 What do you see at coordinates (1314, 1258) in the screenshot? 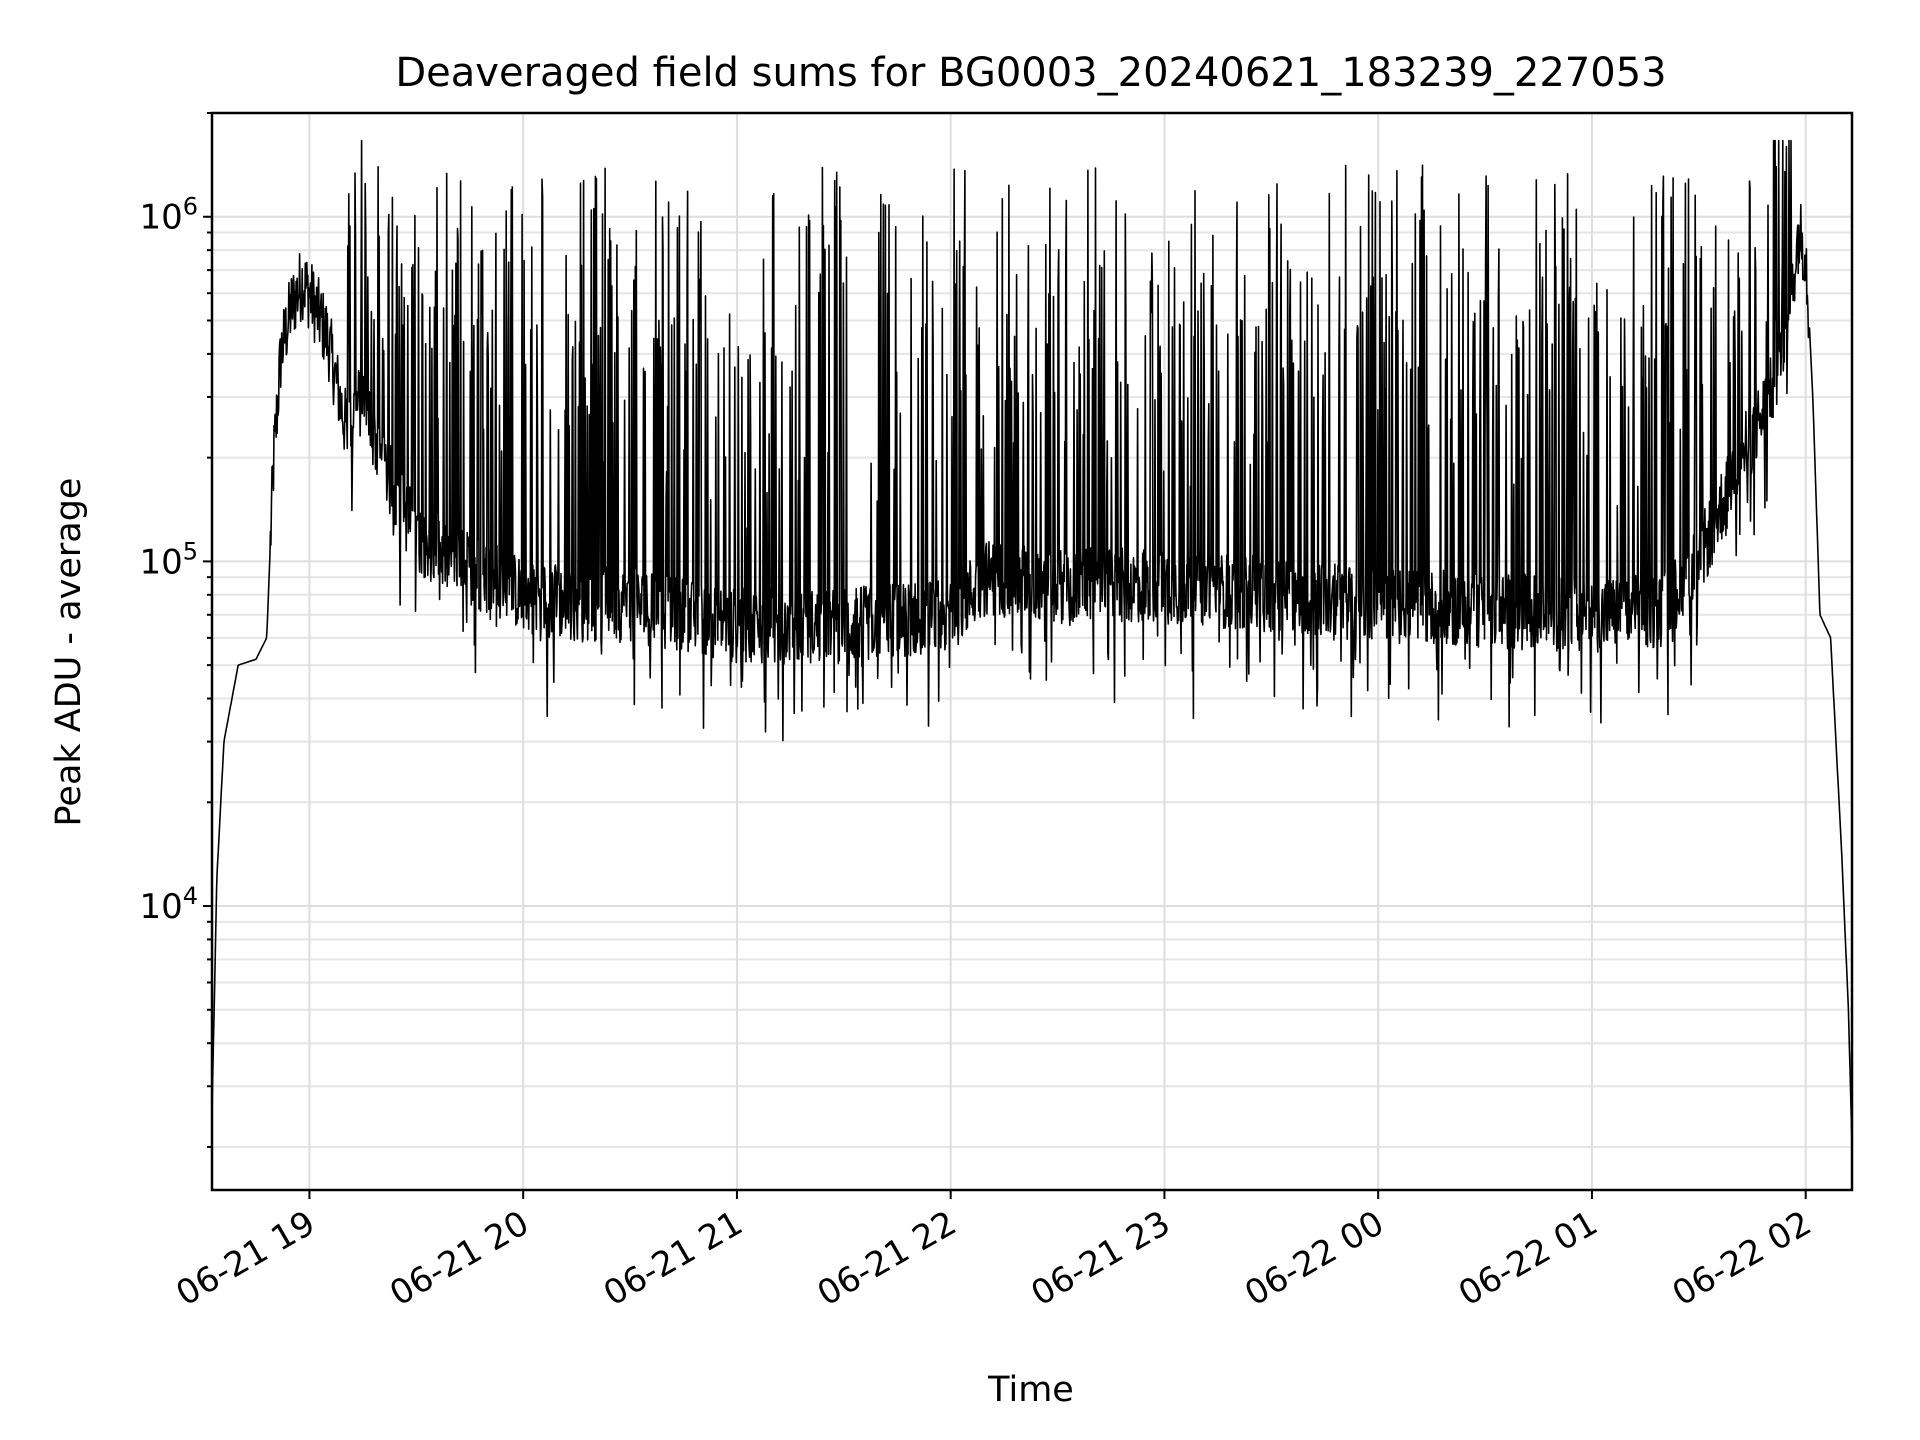
I see `x-tick-label: 06-22 00` at bounding box center [1314, 1258].